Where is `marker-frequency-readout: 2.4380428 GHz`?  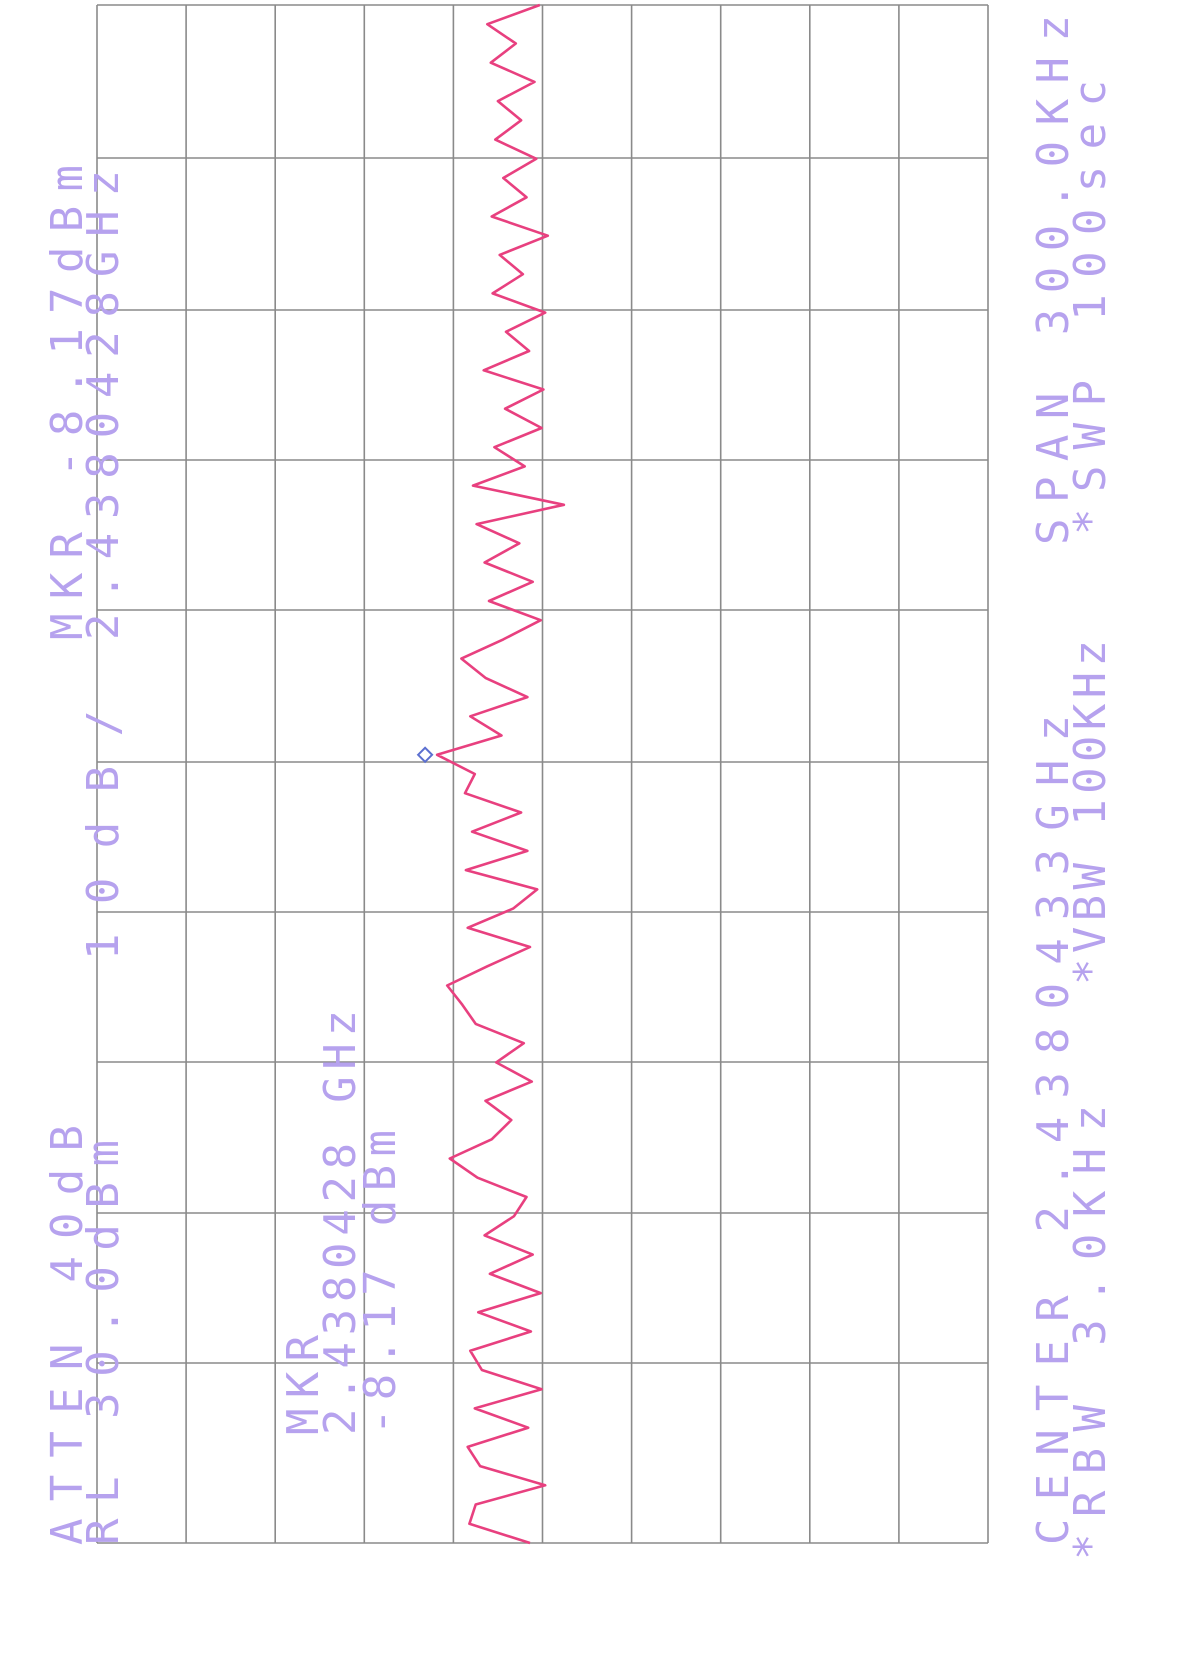 marker-frequency-readout: 2.4380428 GHz is located at coordinates (340, 1222).